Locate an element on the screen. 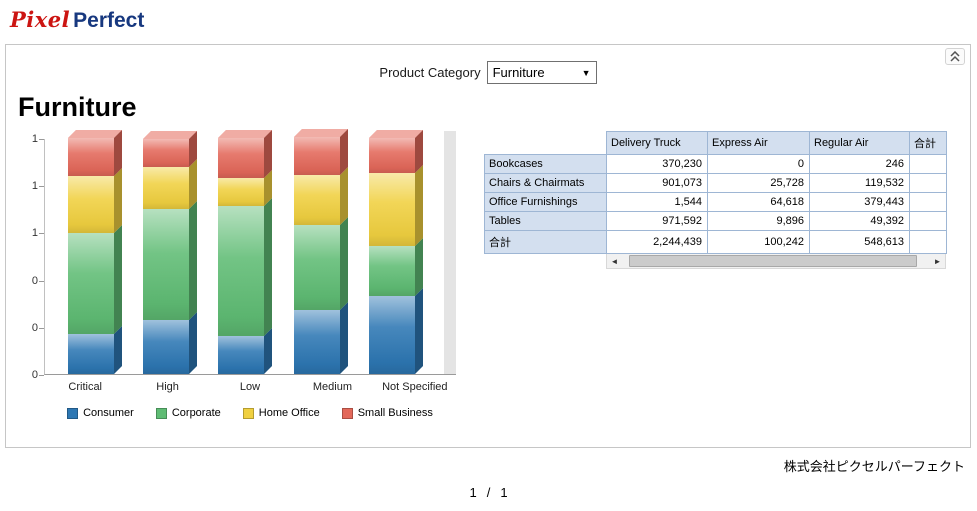 The image size is (977, 511). legend-label: Consumer is located at coordinates (108, 413).